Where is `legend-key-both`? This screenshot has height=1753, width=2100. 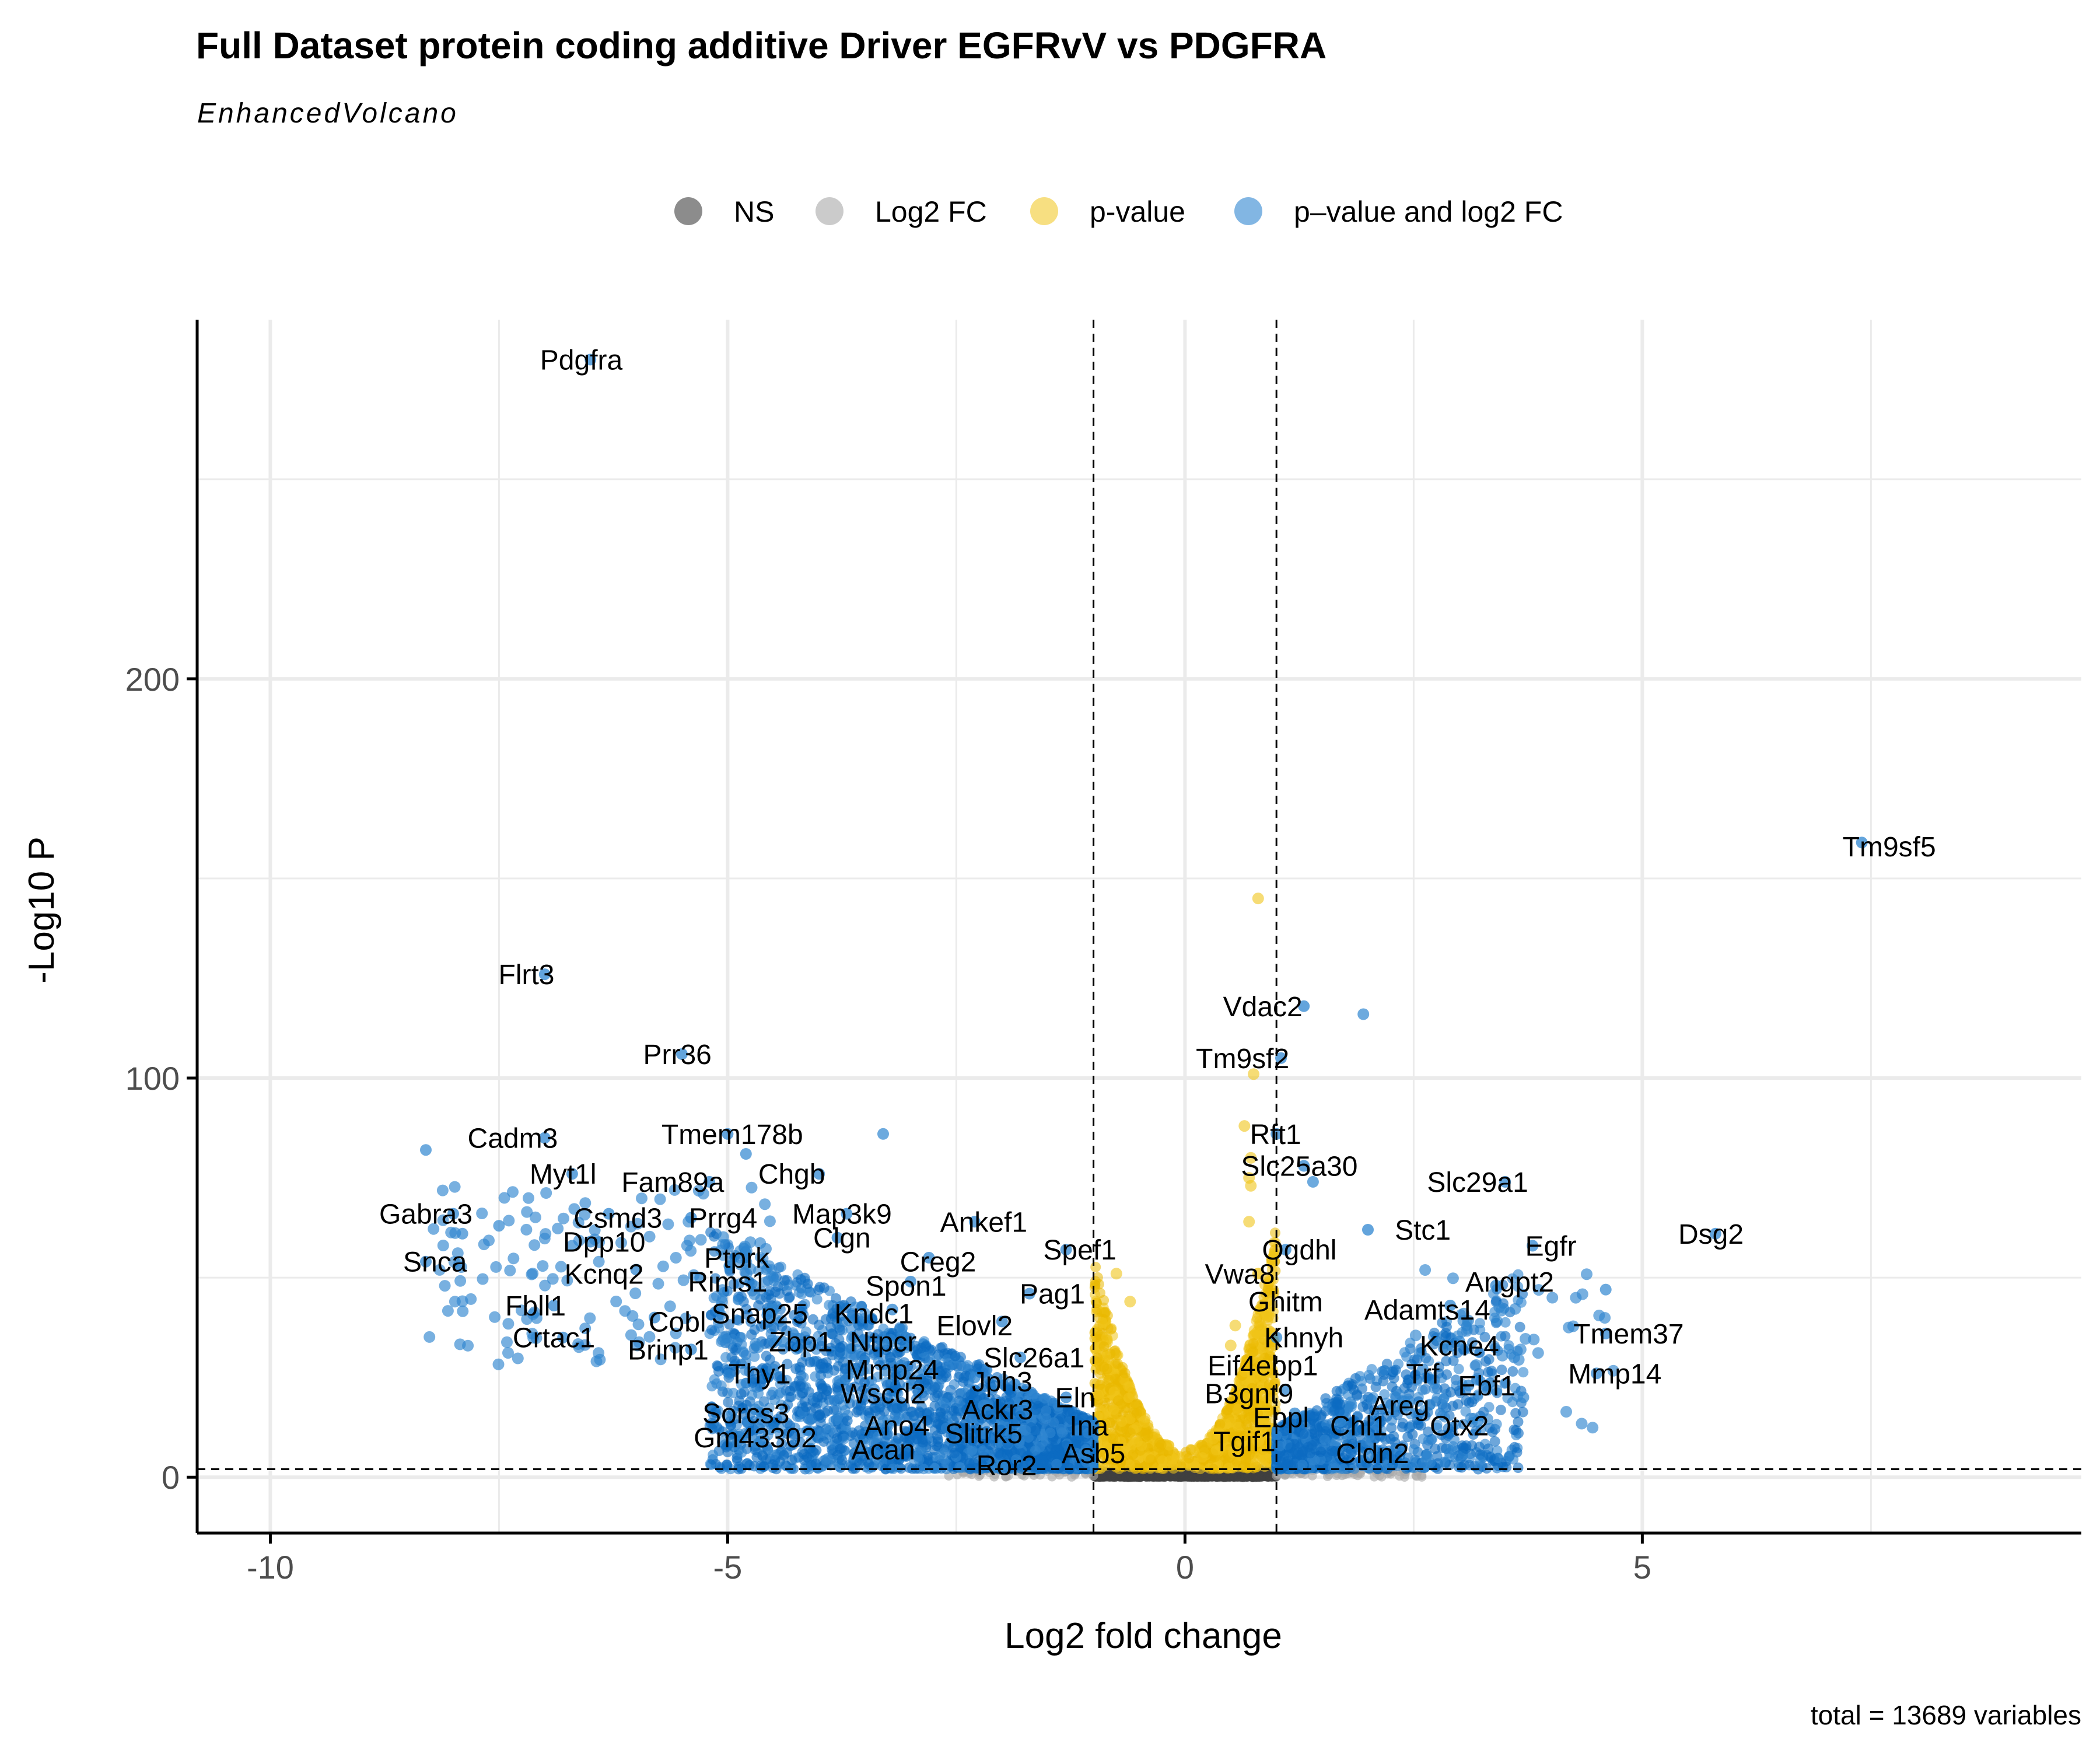
legend-key-both is located at coordinates (1248, 211).